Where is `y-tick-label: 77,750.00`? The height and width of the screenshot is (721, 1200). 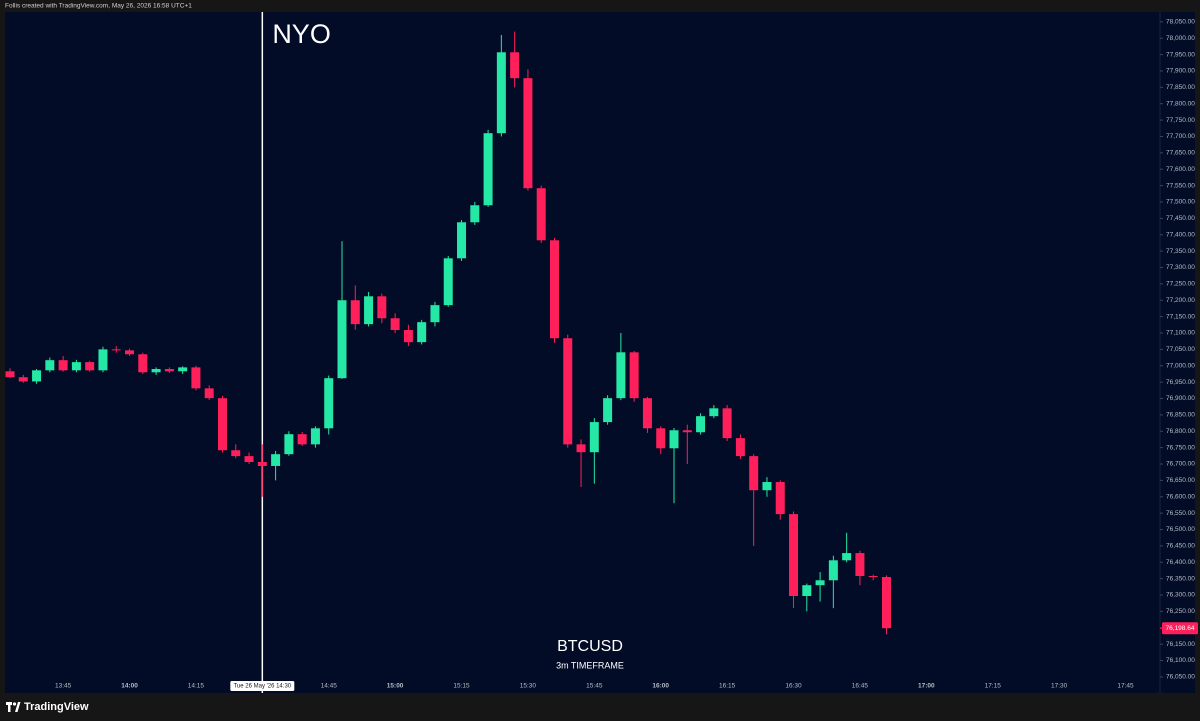
y-tick-label: 77,750.00 is located at coordinates (1180, 120).